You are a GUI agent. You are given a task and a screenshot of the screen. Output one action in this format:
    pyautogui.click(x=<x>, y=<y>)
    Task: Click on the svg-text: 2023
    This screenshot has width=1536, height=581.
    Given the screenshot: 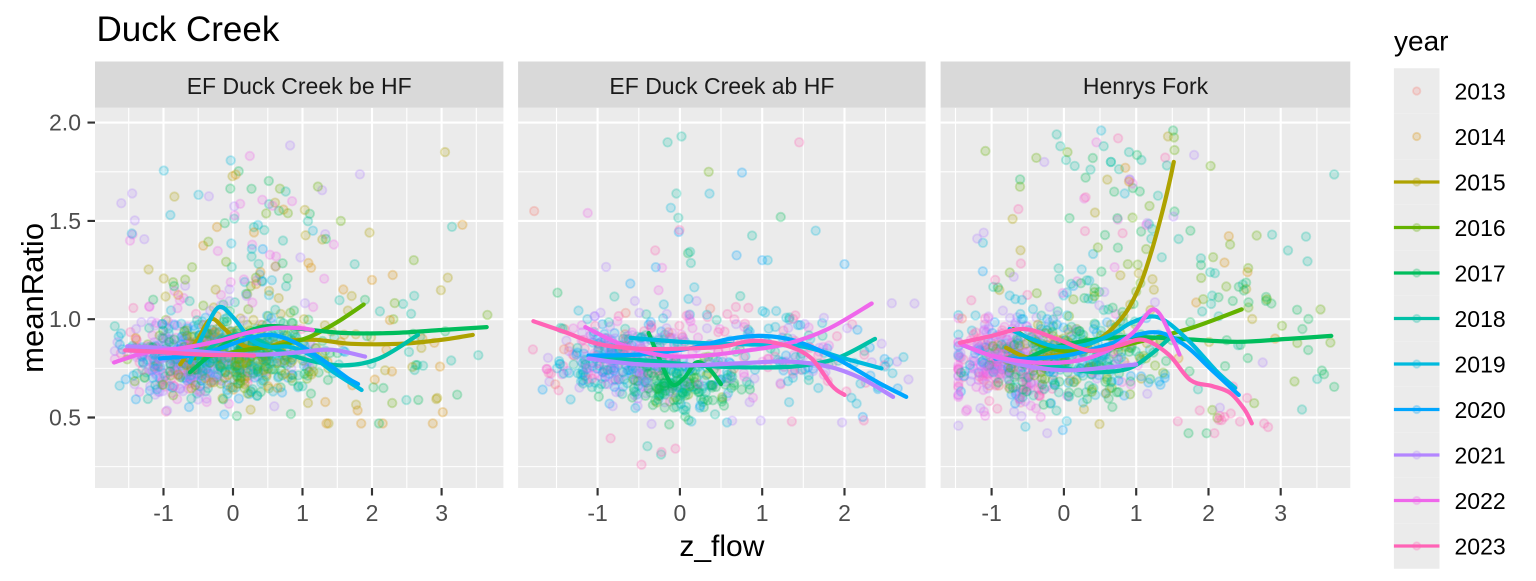 What is the action you would take?
    pyautogui.click(x=1480, y=547)
    